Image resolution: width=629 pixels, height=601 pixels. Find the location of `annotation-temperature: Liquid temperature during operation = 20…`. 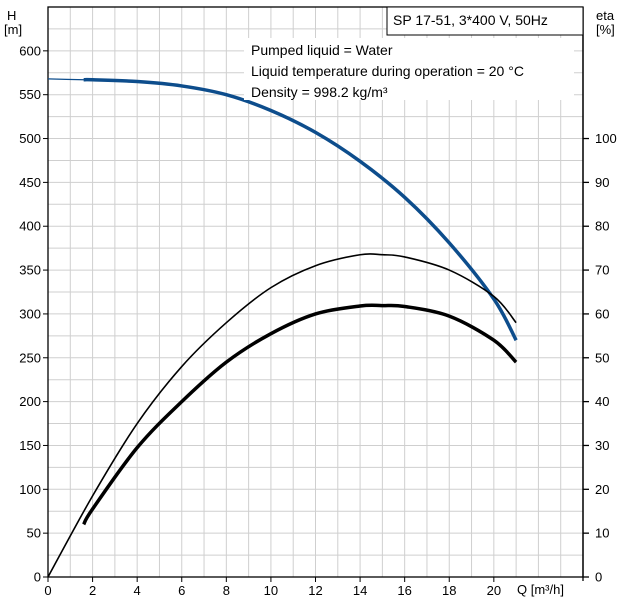

annotation-temperature: Liquid temperature during operation = 20… is located at coordinates (387, 71).